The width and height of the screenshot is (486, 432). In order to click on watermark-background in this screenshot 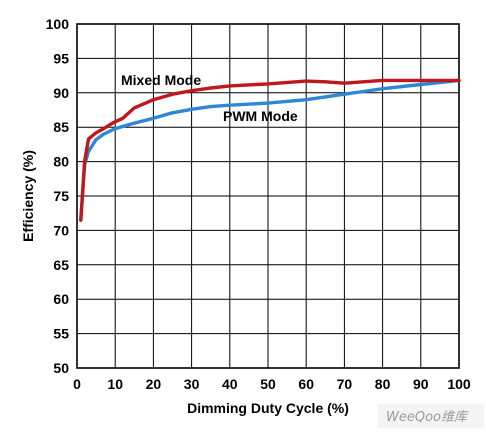, I will do `click(431, 416)`.